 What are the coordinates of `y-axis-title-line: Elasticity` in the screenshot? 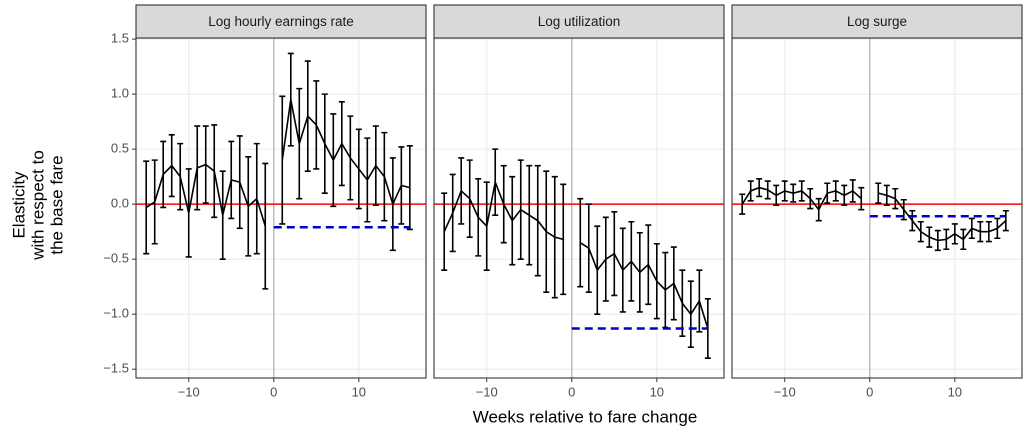 It's located at (18, 205).